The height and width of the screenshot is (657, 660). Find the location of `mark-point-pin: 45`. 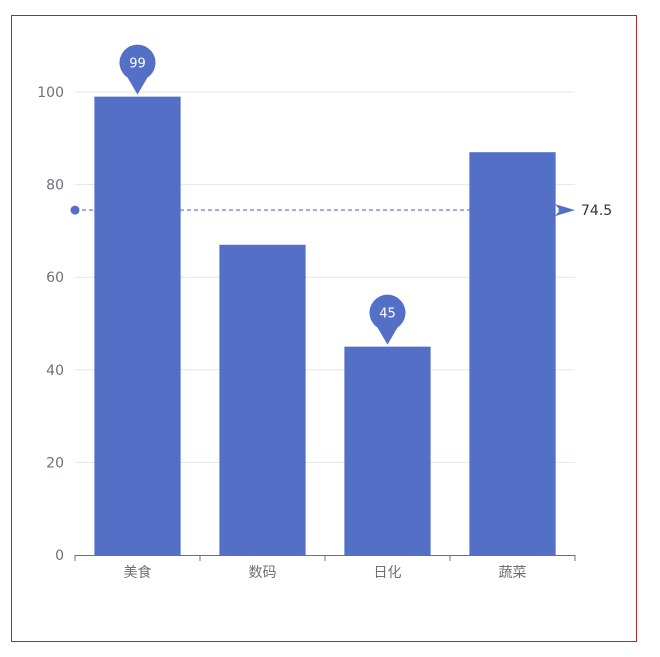

mark-point-pin: 45 is located at coordinates (387, 319).